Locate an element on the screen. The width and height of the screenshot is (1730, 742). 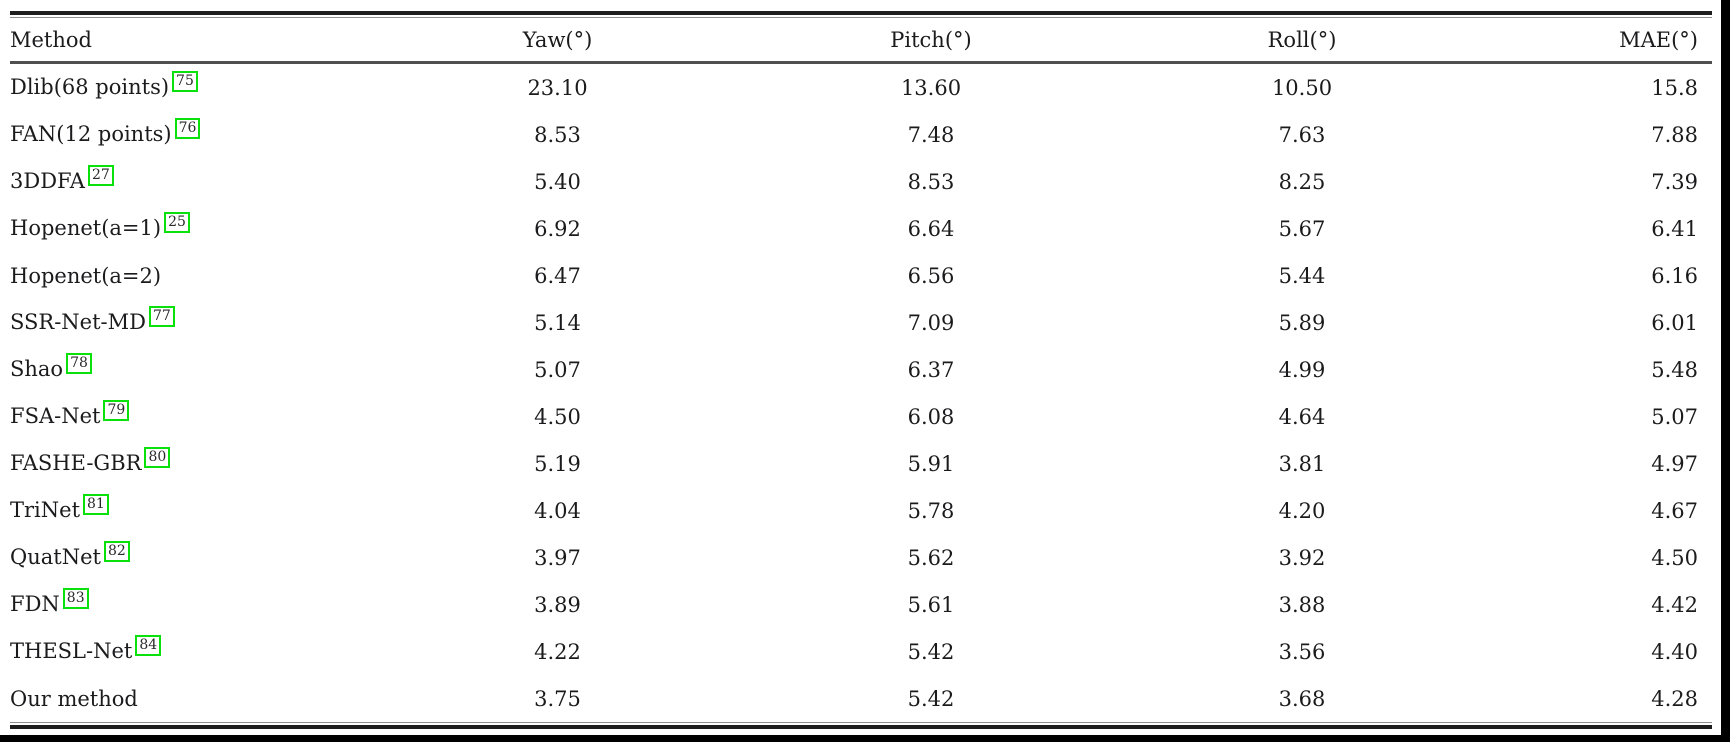
citation-link: 75 is located at coordinates (185, 81).